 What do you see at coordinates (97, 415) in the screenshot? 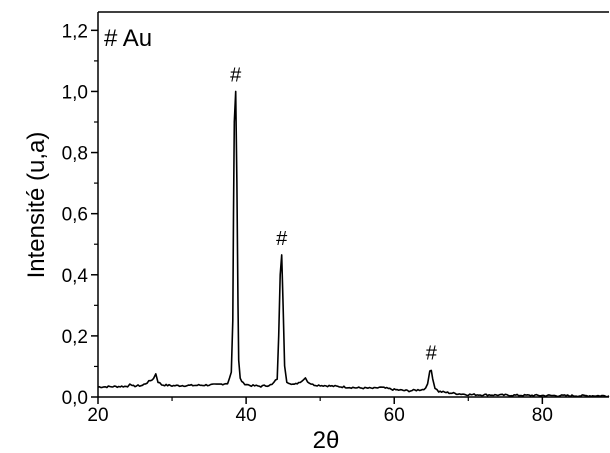
I see `x-tick-label: 20` at bounding box center [97, 415].